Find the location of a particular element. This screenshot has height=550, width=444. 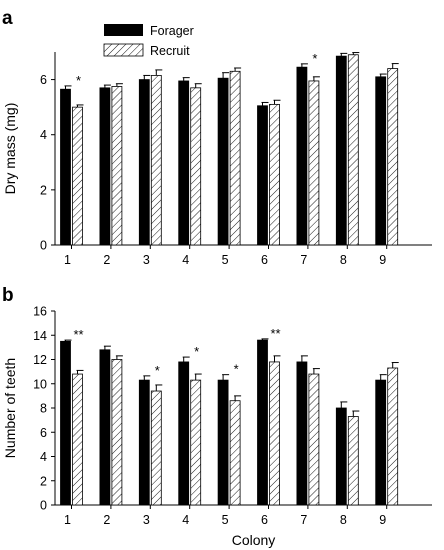

x-axis-title: Colony is located at coordinates (254, 540).